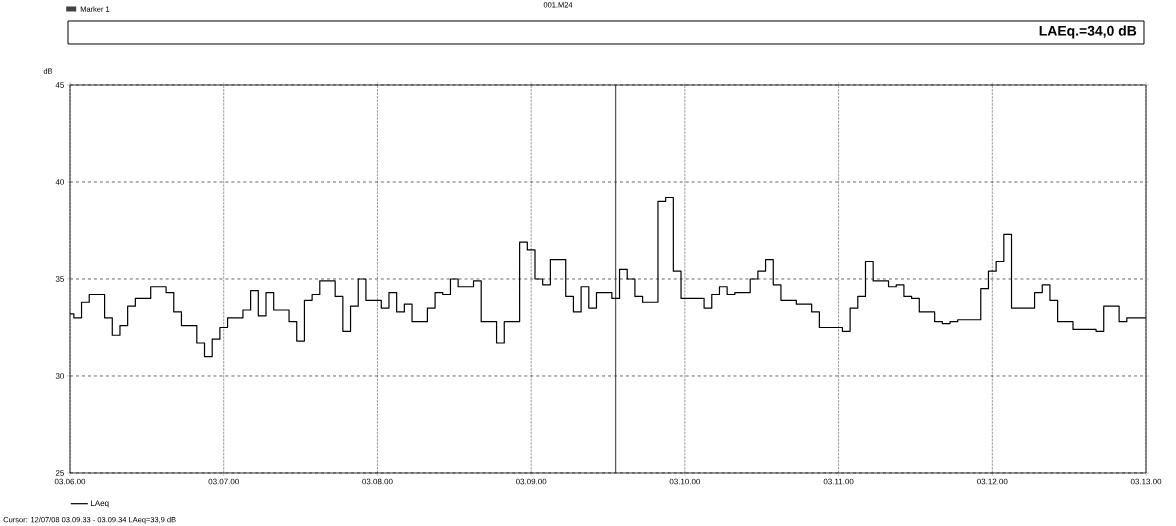  What do you see at coordinates (1088, 32) in the screenshot?
I see `text: LAEq.=34,0 dB` at bounding box center [1088, 32].